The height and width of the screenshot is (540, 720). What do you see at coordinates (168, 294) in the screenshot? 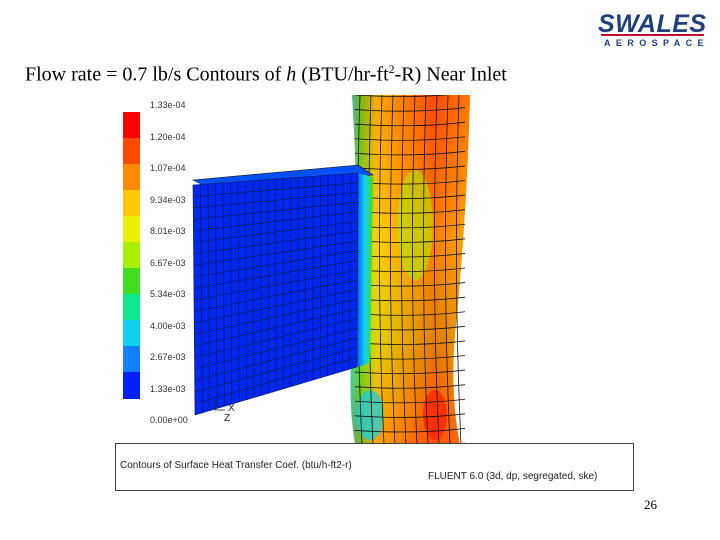
I see `legend-label: 5.34e-03` at bounding box center [168, 294].